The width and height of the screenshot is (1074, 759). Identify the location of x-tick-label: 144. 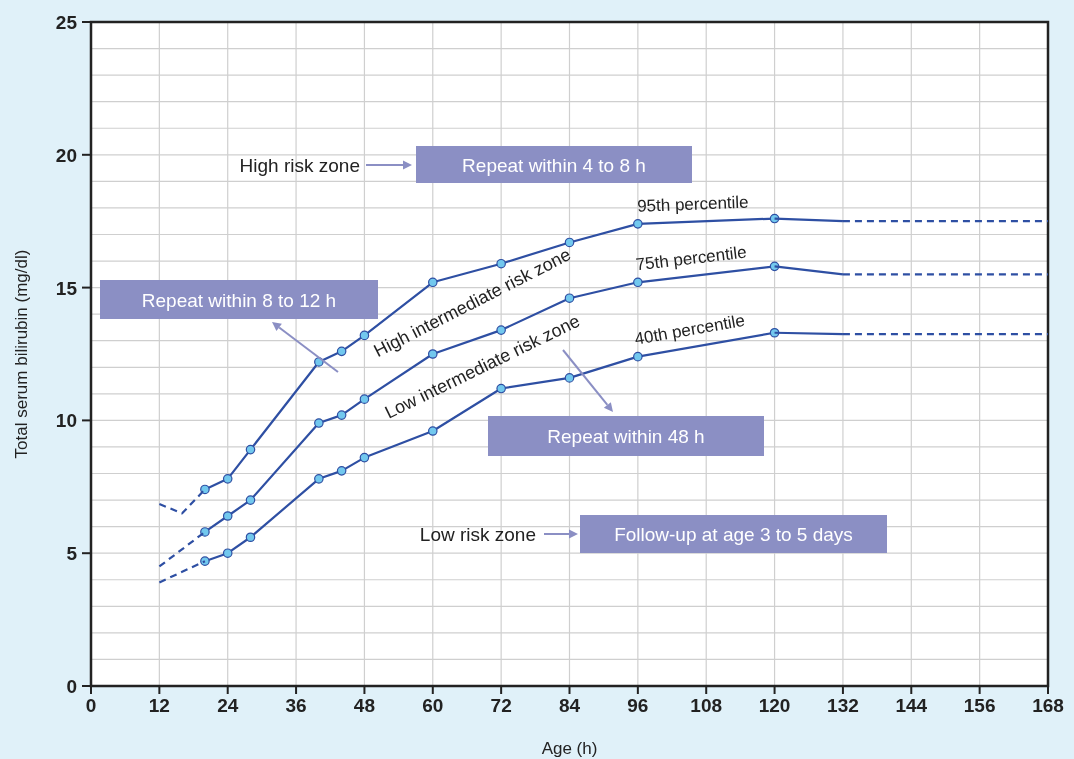
(911, 705).